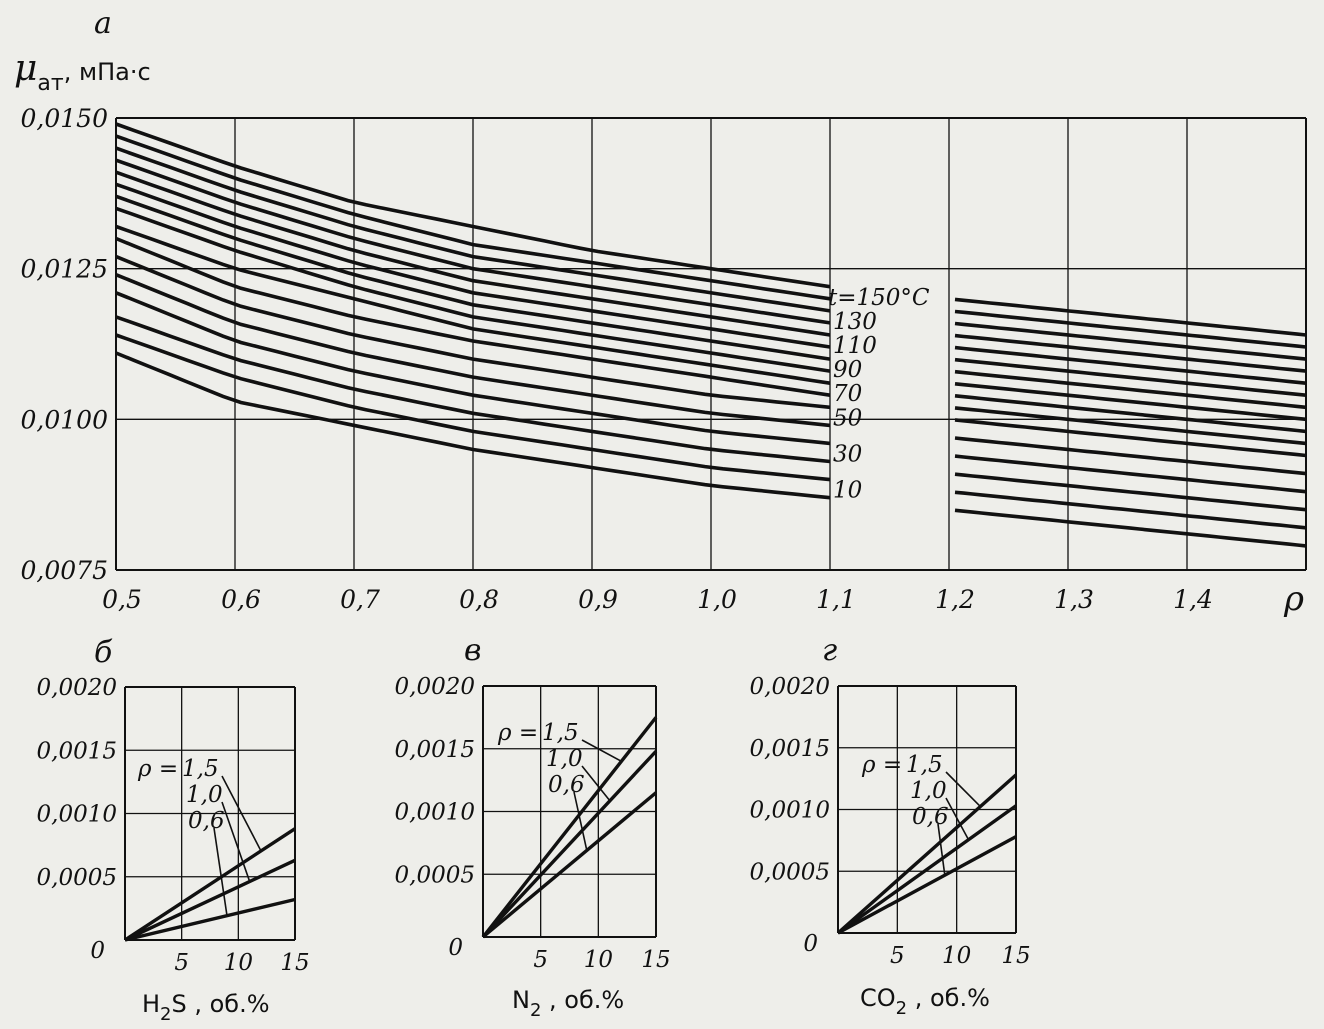 The height and width of the screenshot is (1029, 1324). Describe the element at coordinates (855, 346) in the screenshot. I see `curve-label: 110` at that location.